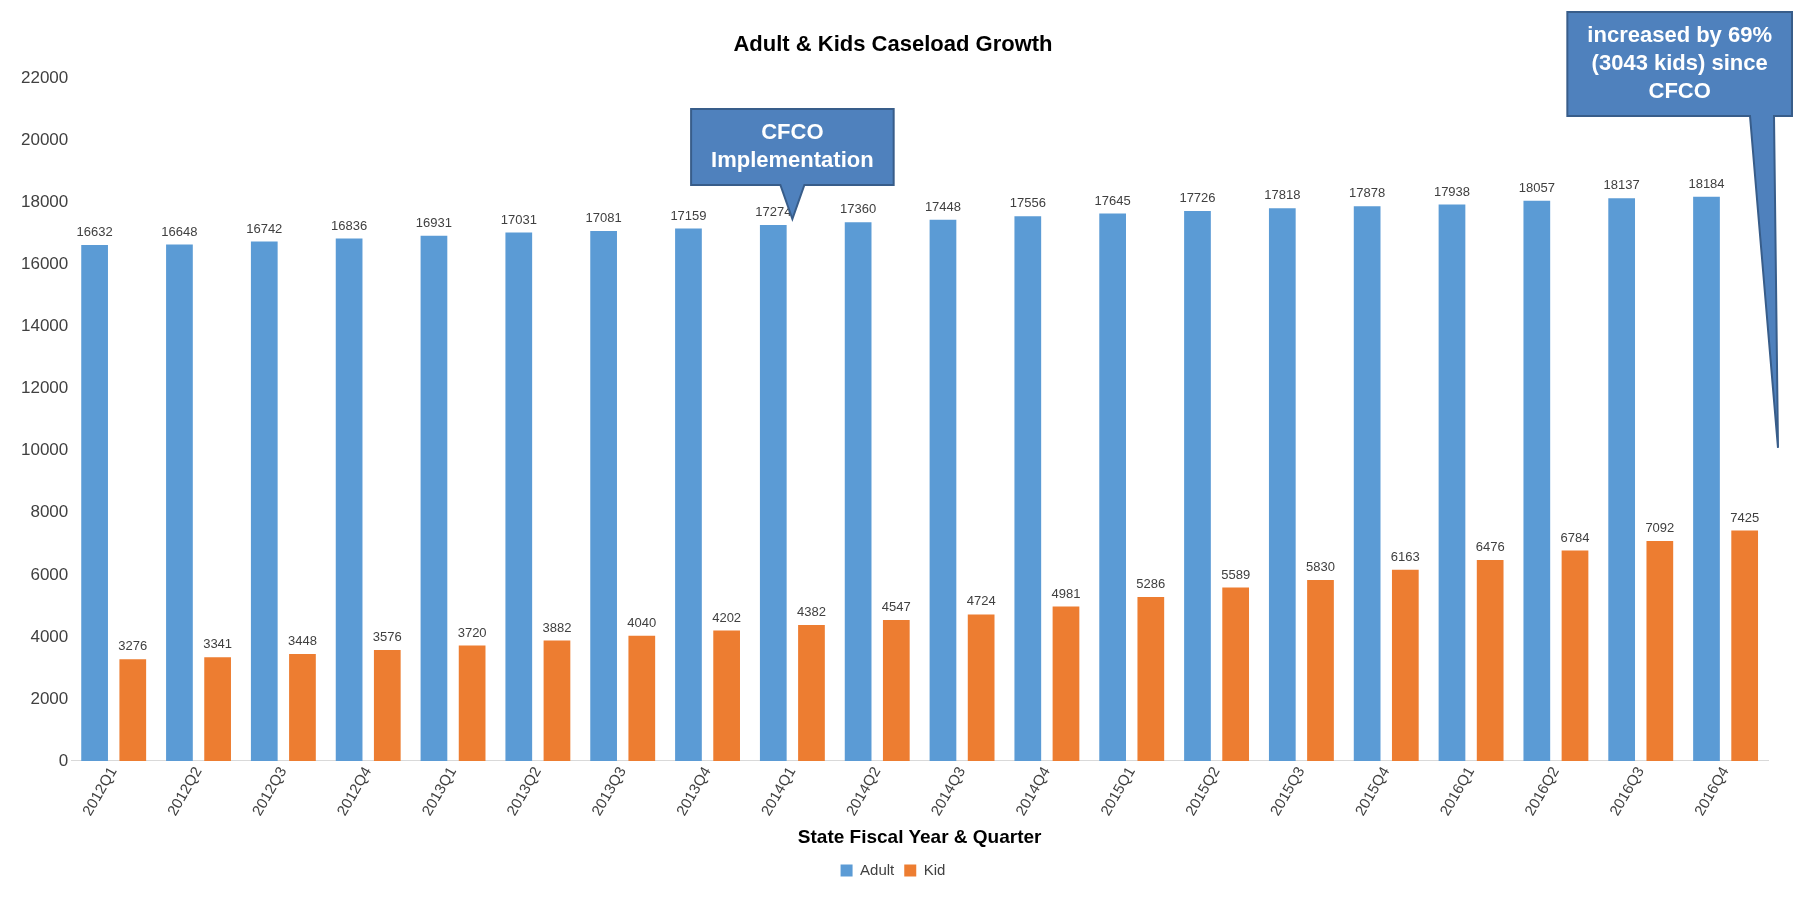 The image size is (1806, 898). What do you see at coordinates (920, 836) in the screenshot?
I see `x-axis-title: State Fiscal Year & Quarter` at bounding box center [920, 836].